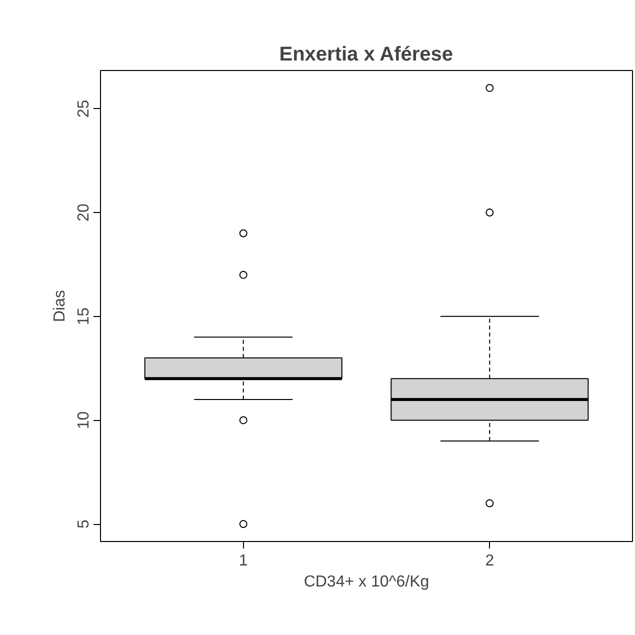  What do you see at coordinates (367, 582) in the screenshot?
I see `x-axis-title: CD34+ x 10^6/Kg` at bounding box center [367, 582].